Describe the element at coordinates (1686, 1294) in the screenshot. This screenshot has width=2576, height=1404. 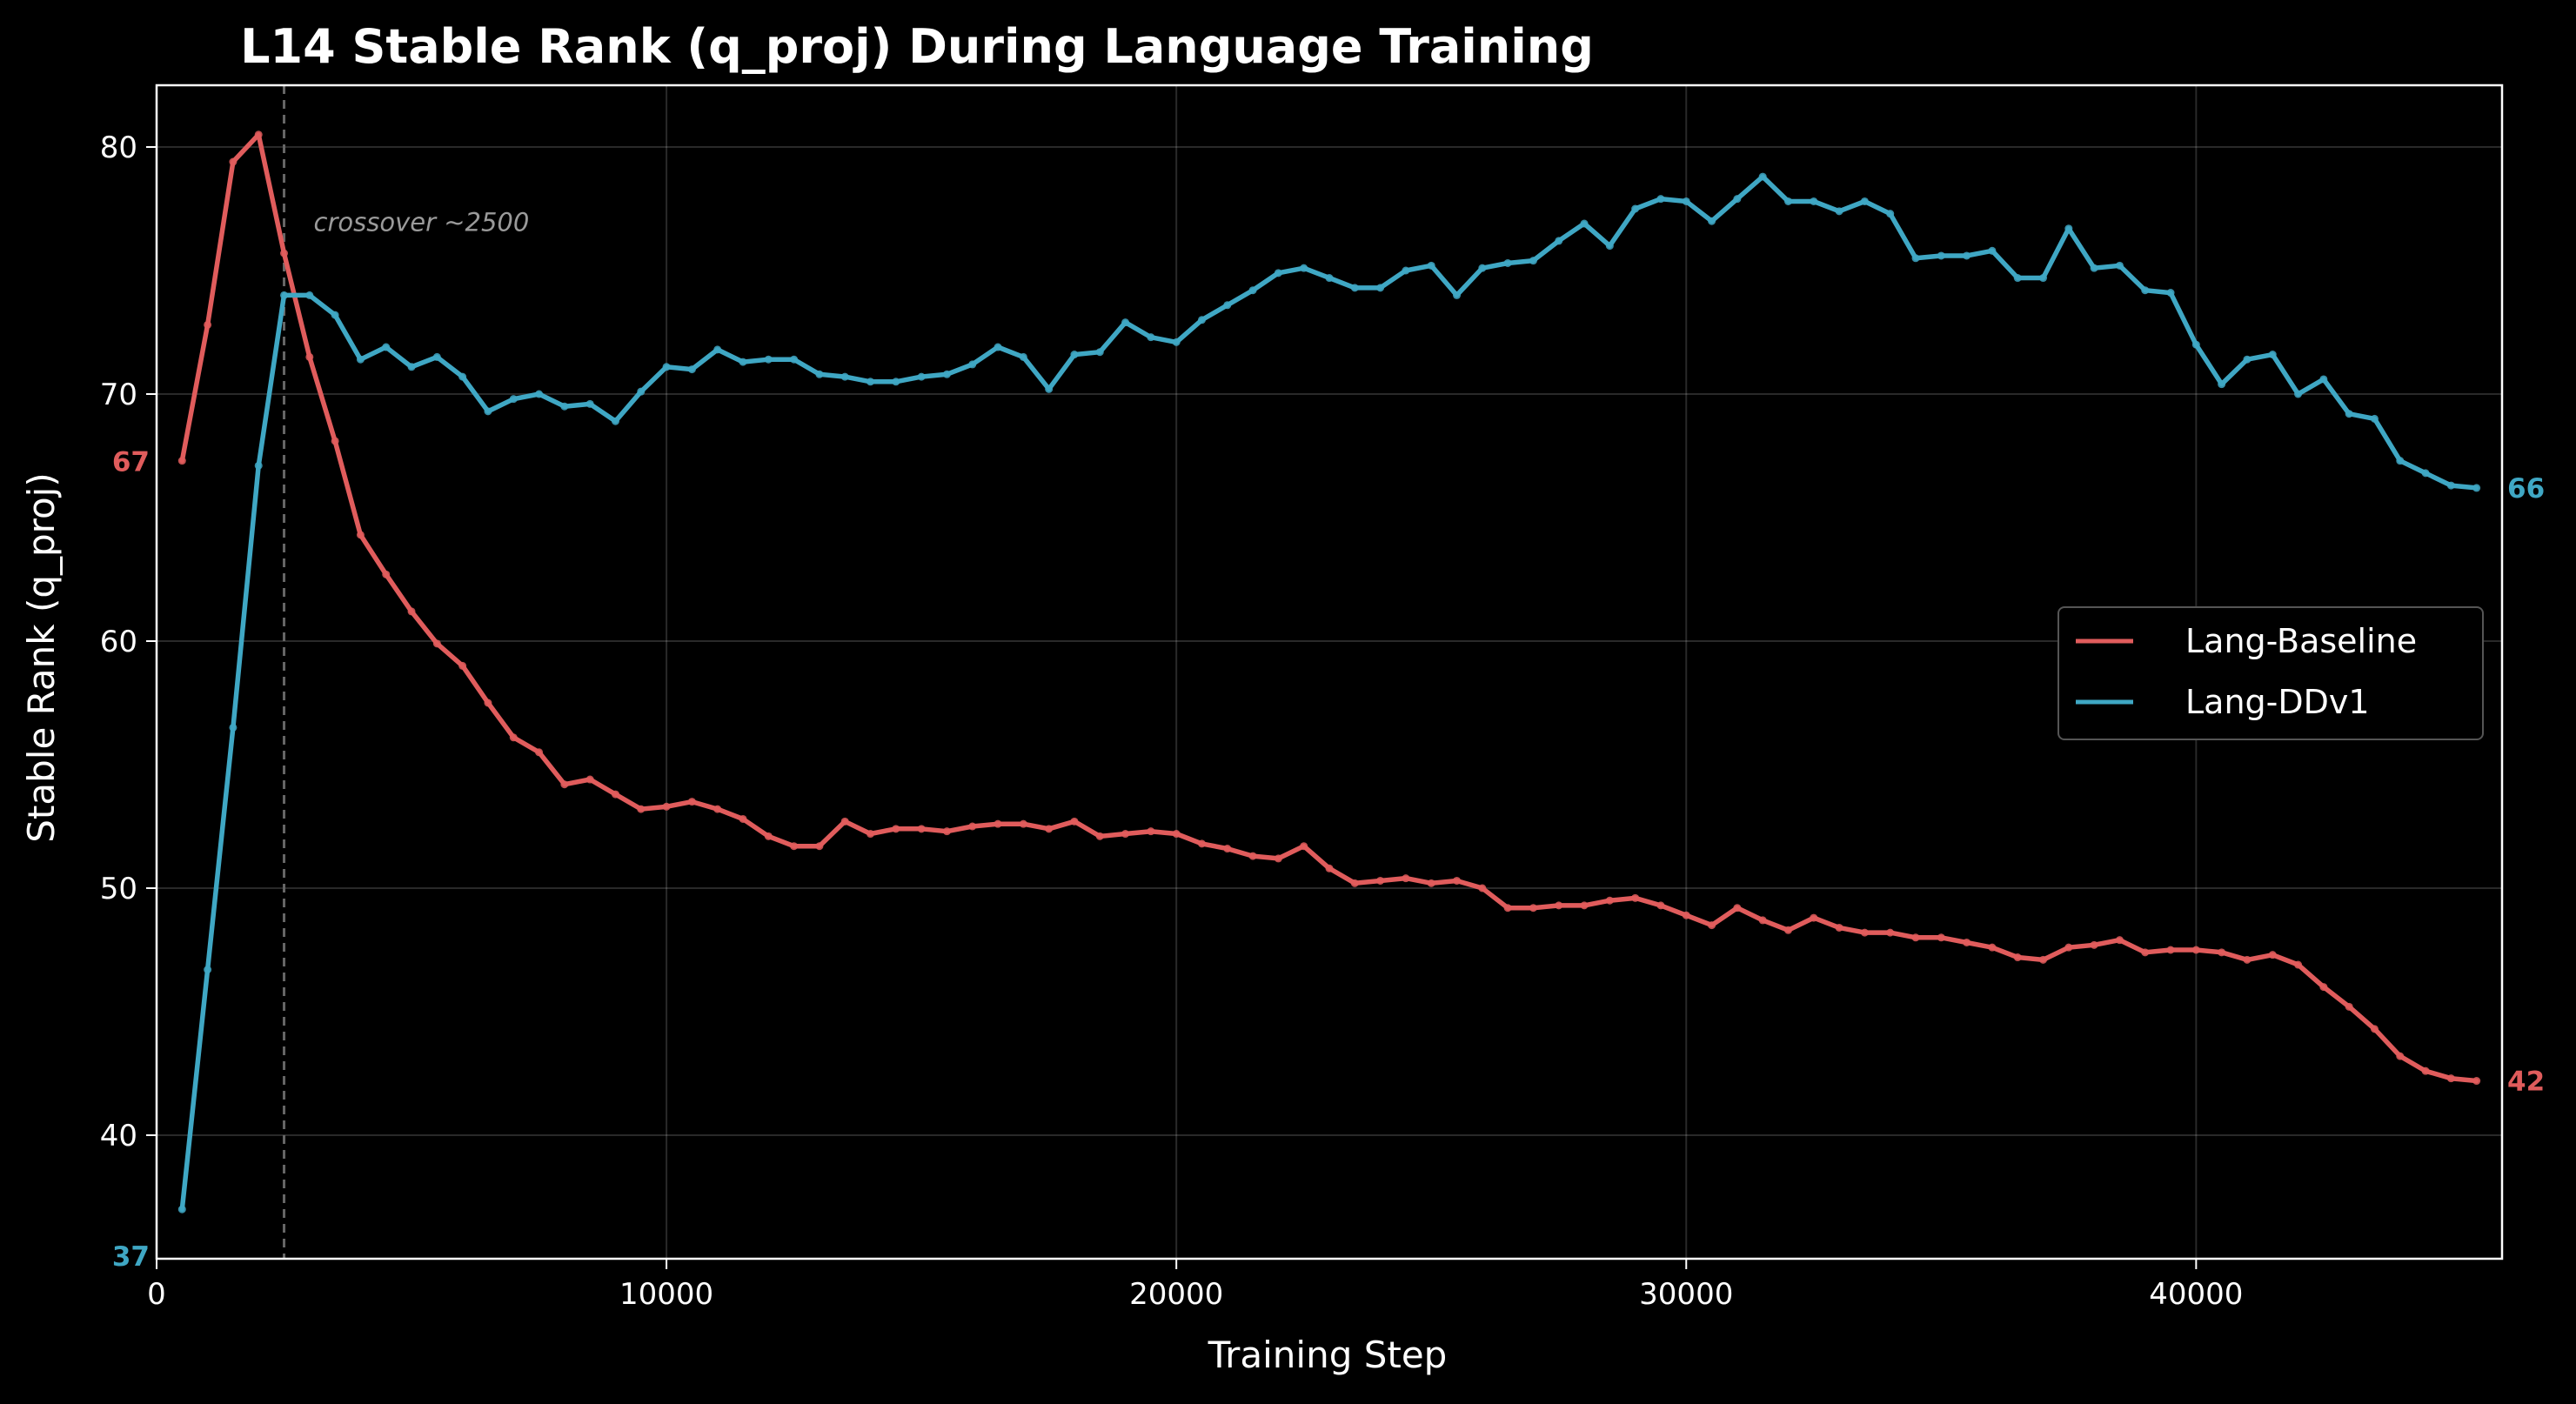
I see `x-tick-label: 30000` at that location.